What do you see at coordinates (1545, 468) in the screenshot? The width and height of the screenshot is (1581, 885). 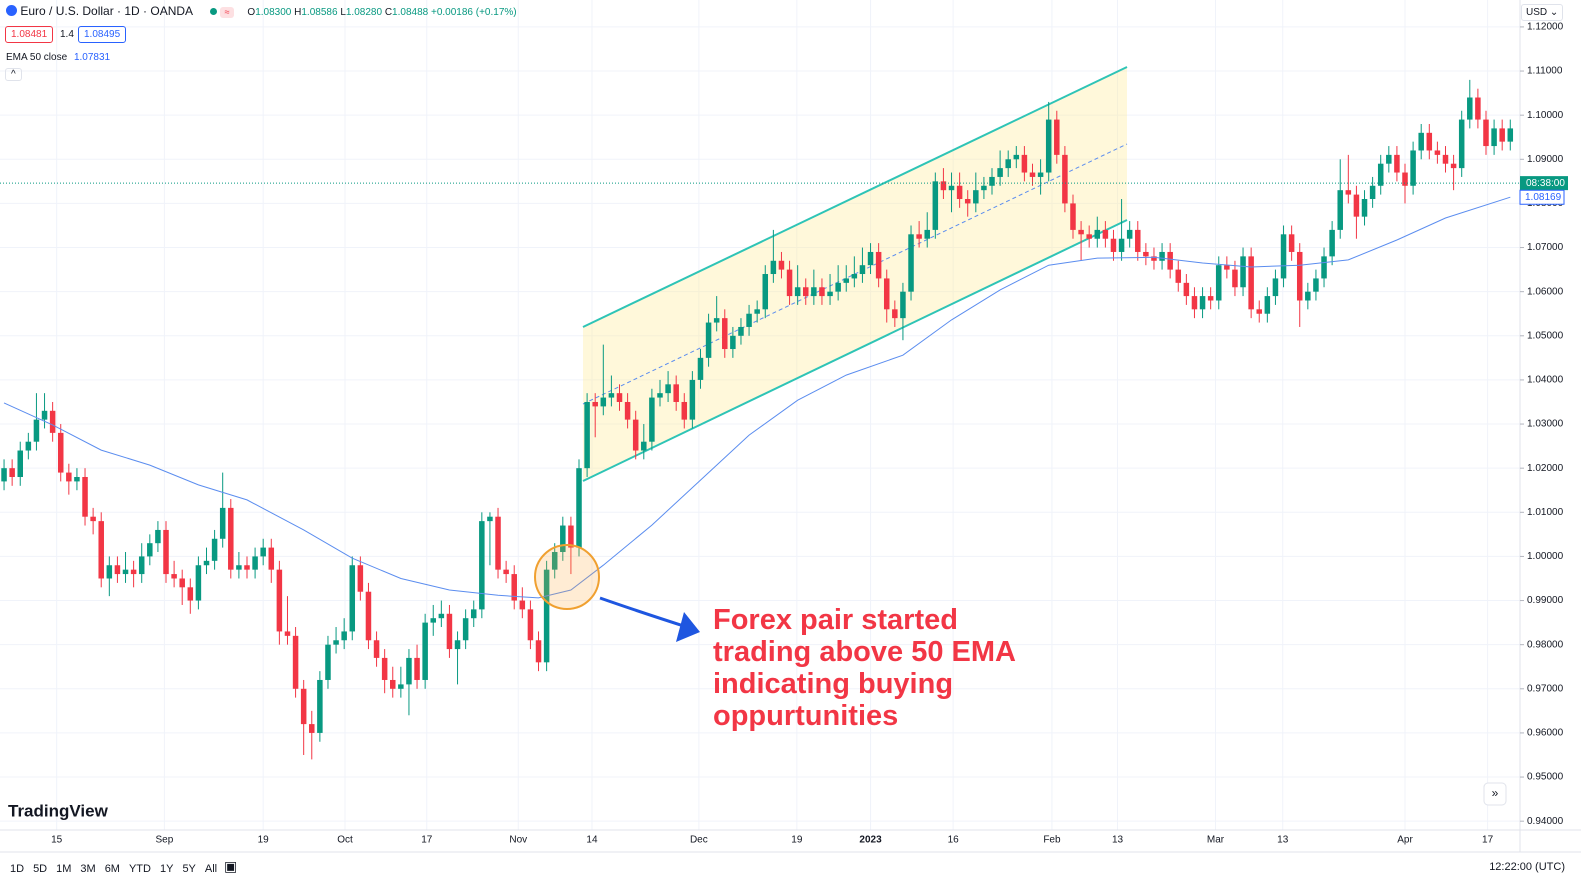 I see `y-tick-label: 1.02000` at bounding box center [1545, 468].